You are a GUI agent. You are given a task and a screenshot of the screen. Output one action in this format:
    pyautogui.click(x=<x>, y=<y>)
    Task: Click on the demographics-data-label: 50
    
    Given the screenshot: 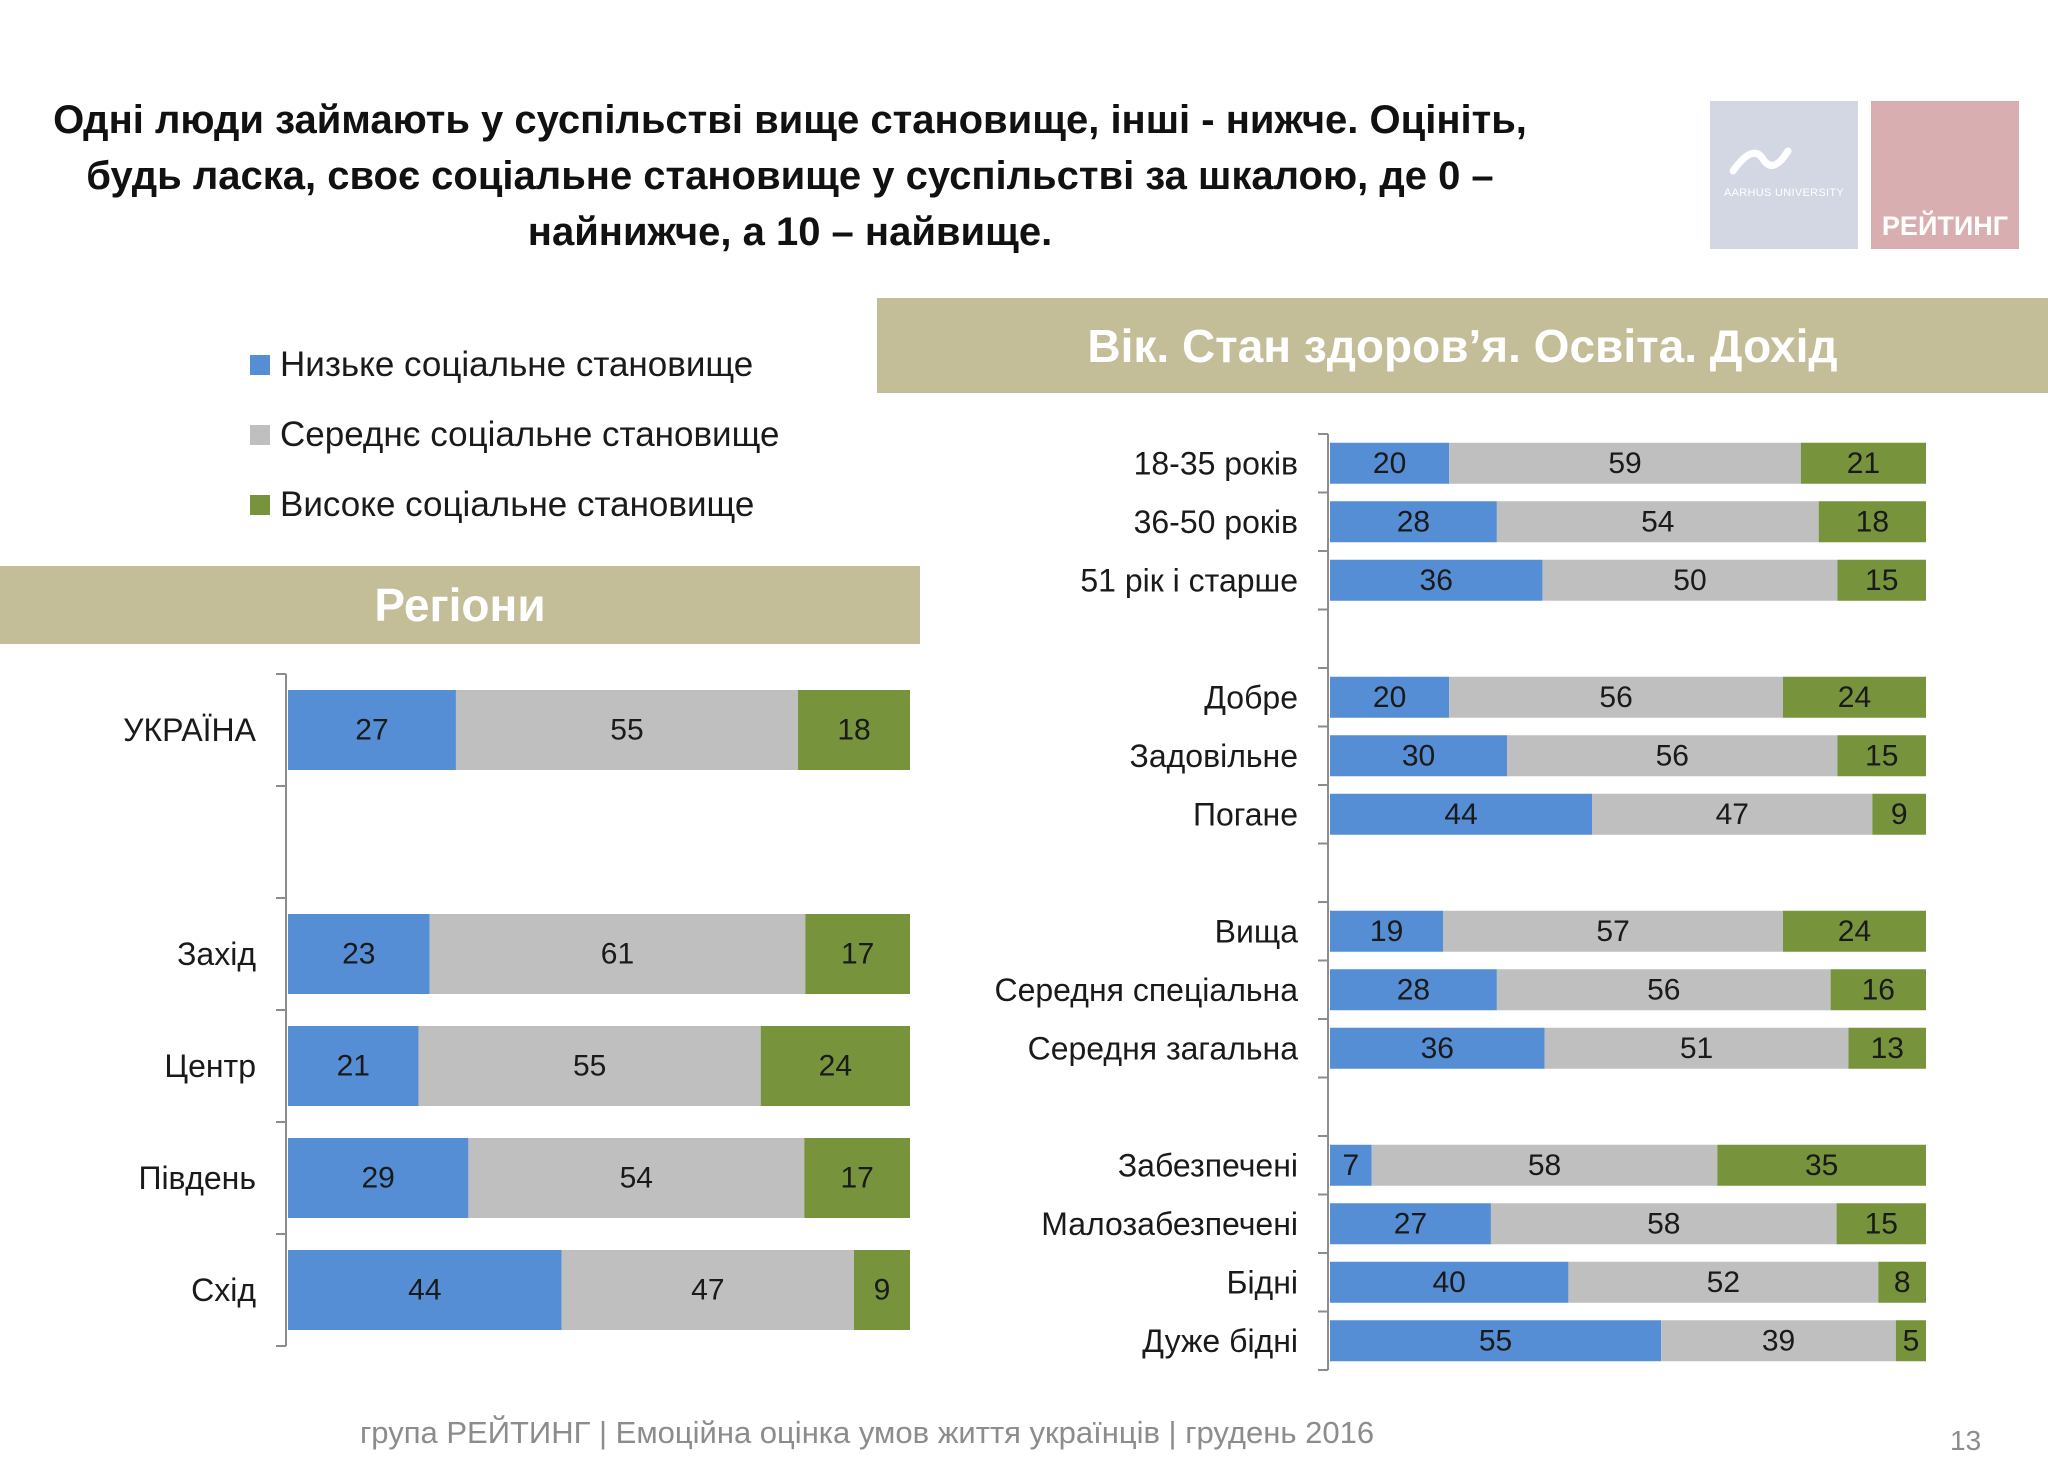 What is the action you would take?
    pyautogui.click(x=1689, y=580)
    